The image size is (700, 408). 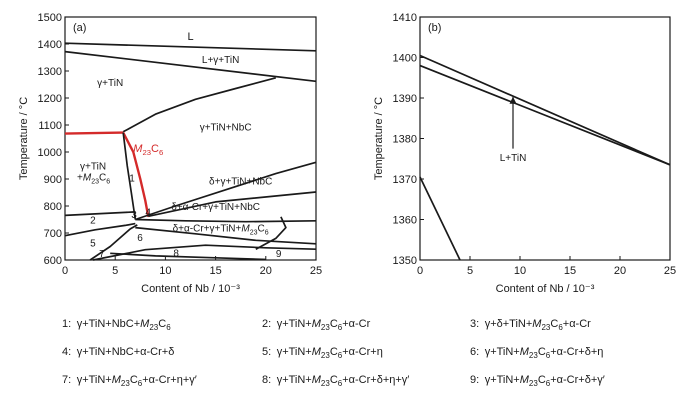 I want to click on panel-b-x-tick-label: 15, so click(x=570, y=271).